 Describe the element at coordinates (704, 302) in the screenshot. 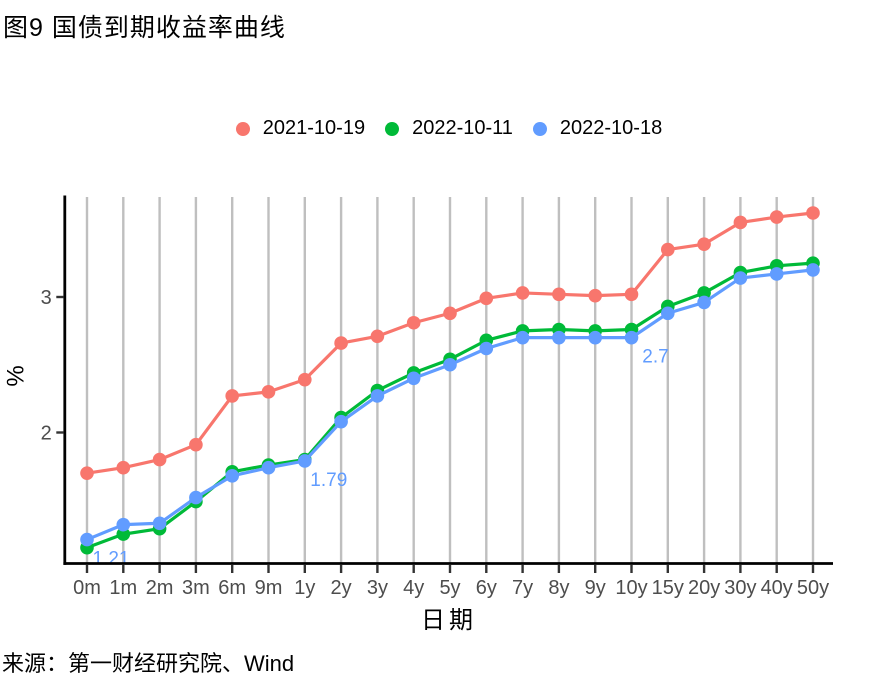

I see `point-2022-10-18-20y` at that location.